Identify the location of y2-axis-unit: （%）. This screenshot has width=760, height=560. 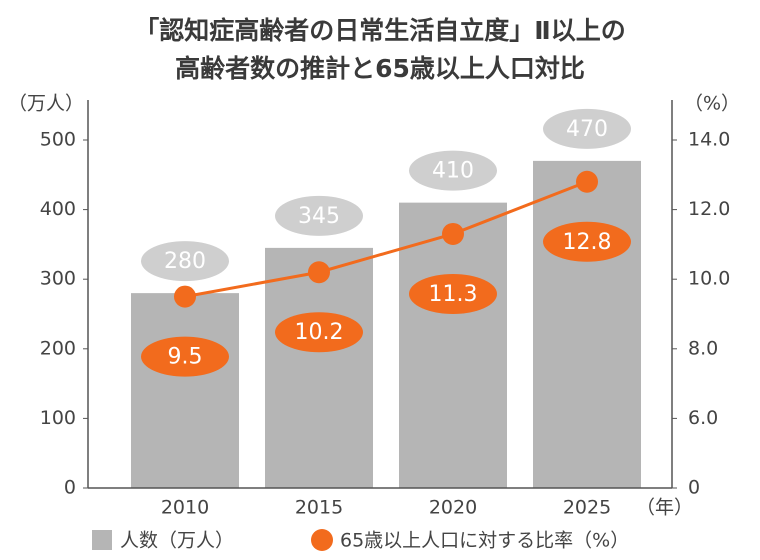
(712, 104).